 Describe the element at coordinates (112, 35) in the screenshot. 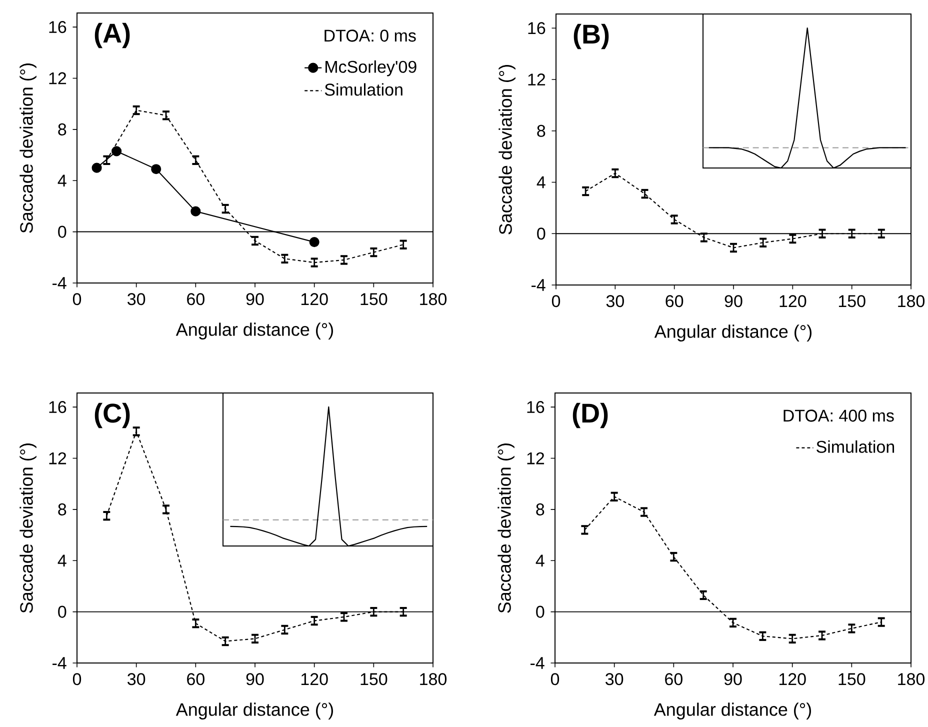

I see `annotation: (A)` at that location.